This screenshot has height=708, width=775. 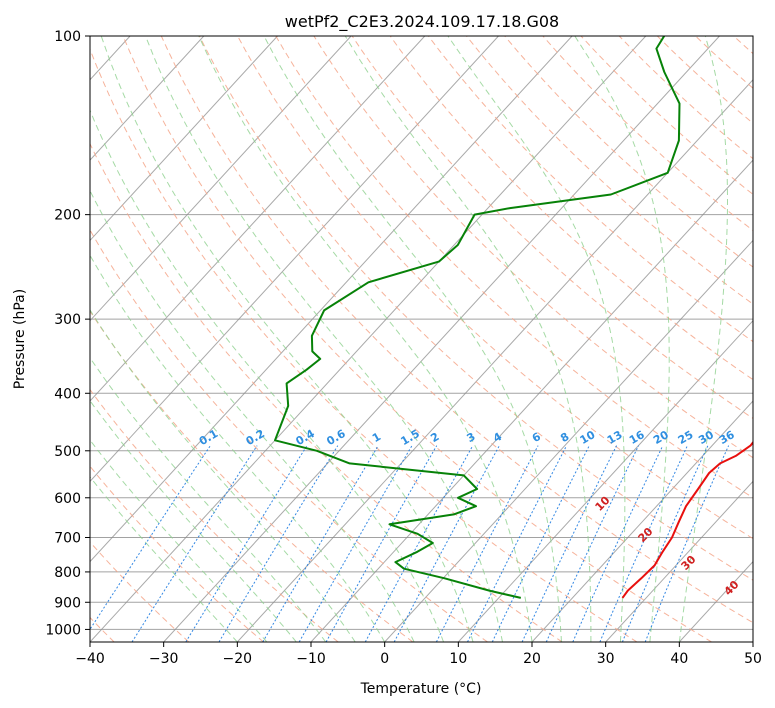 I want to click on mixing-ratio-label: 1, so click(x=376, y=437).